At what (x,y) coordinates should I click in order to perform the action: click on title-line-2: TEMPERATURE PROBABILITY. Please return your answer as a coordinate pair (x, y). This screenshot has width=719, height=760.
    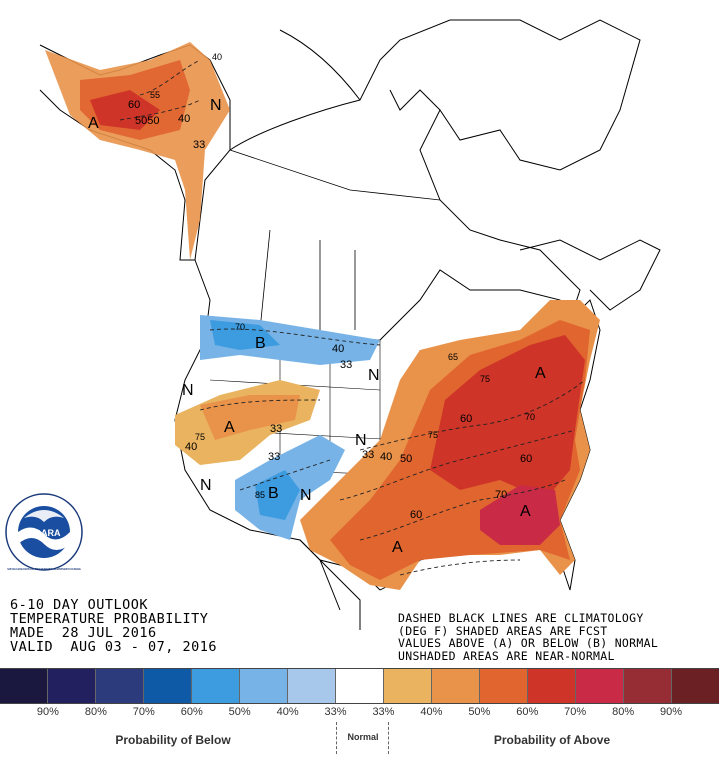
    Looking at the image, I should click on (109, 619).